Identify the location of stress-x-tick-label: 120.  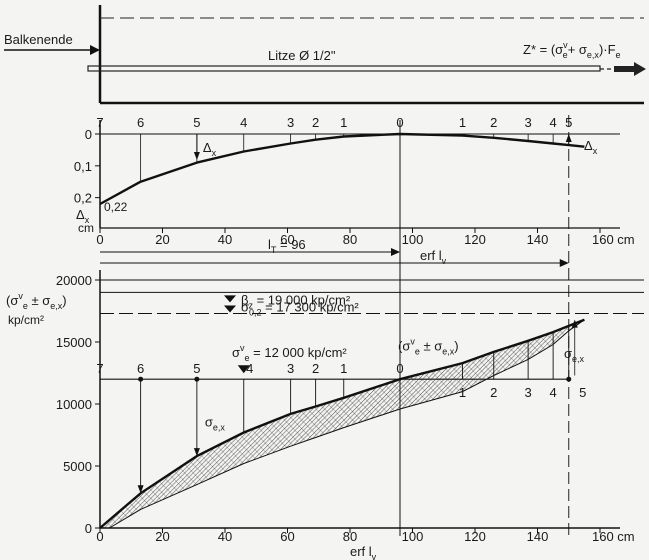
(475, 536).